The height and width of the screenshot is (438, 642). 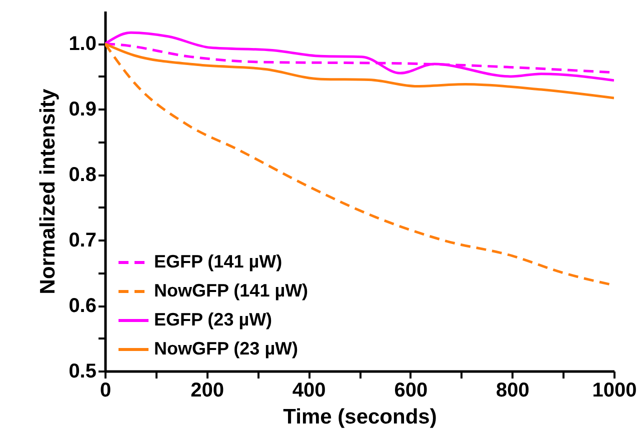 I want to click on legend-label: NowGFP (141 µW), so click(x=231, y=290).